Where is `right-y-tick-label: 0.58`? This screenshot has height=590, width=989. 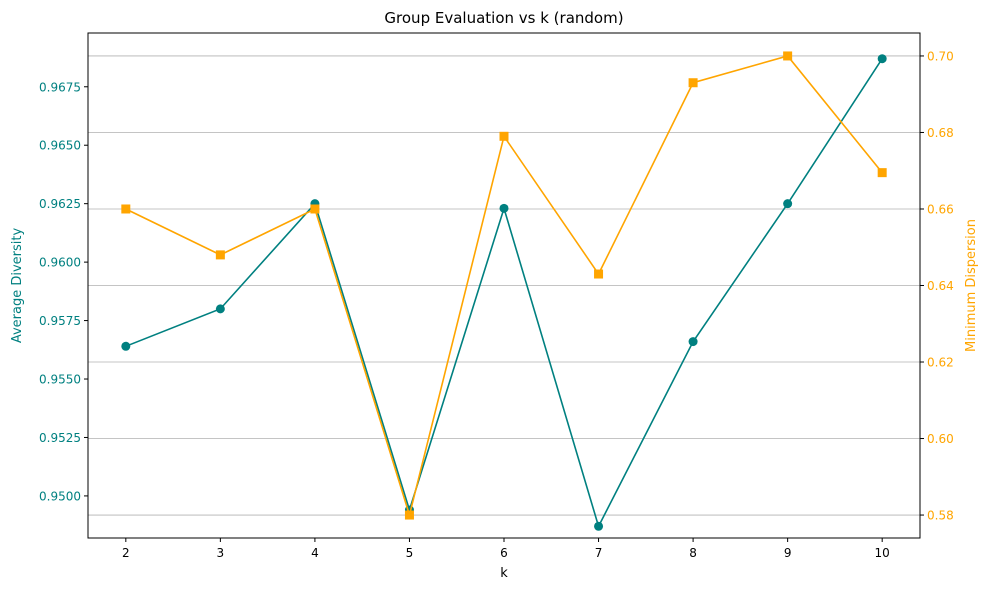 right-y-tick-label: 0.58 is located at coordinates (940, 516).